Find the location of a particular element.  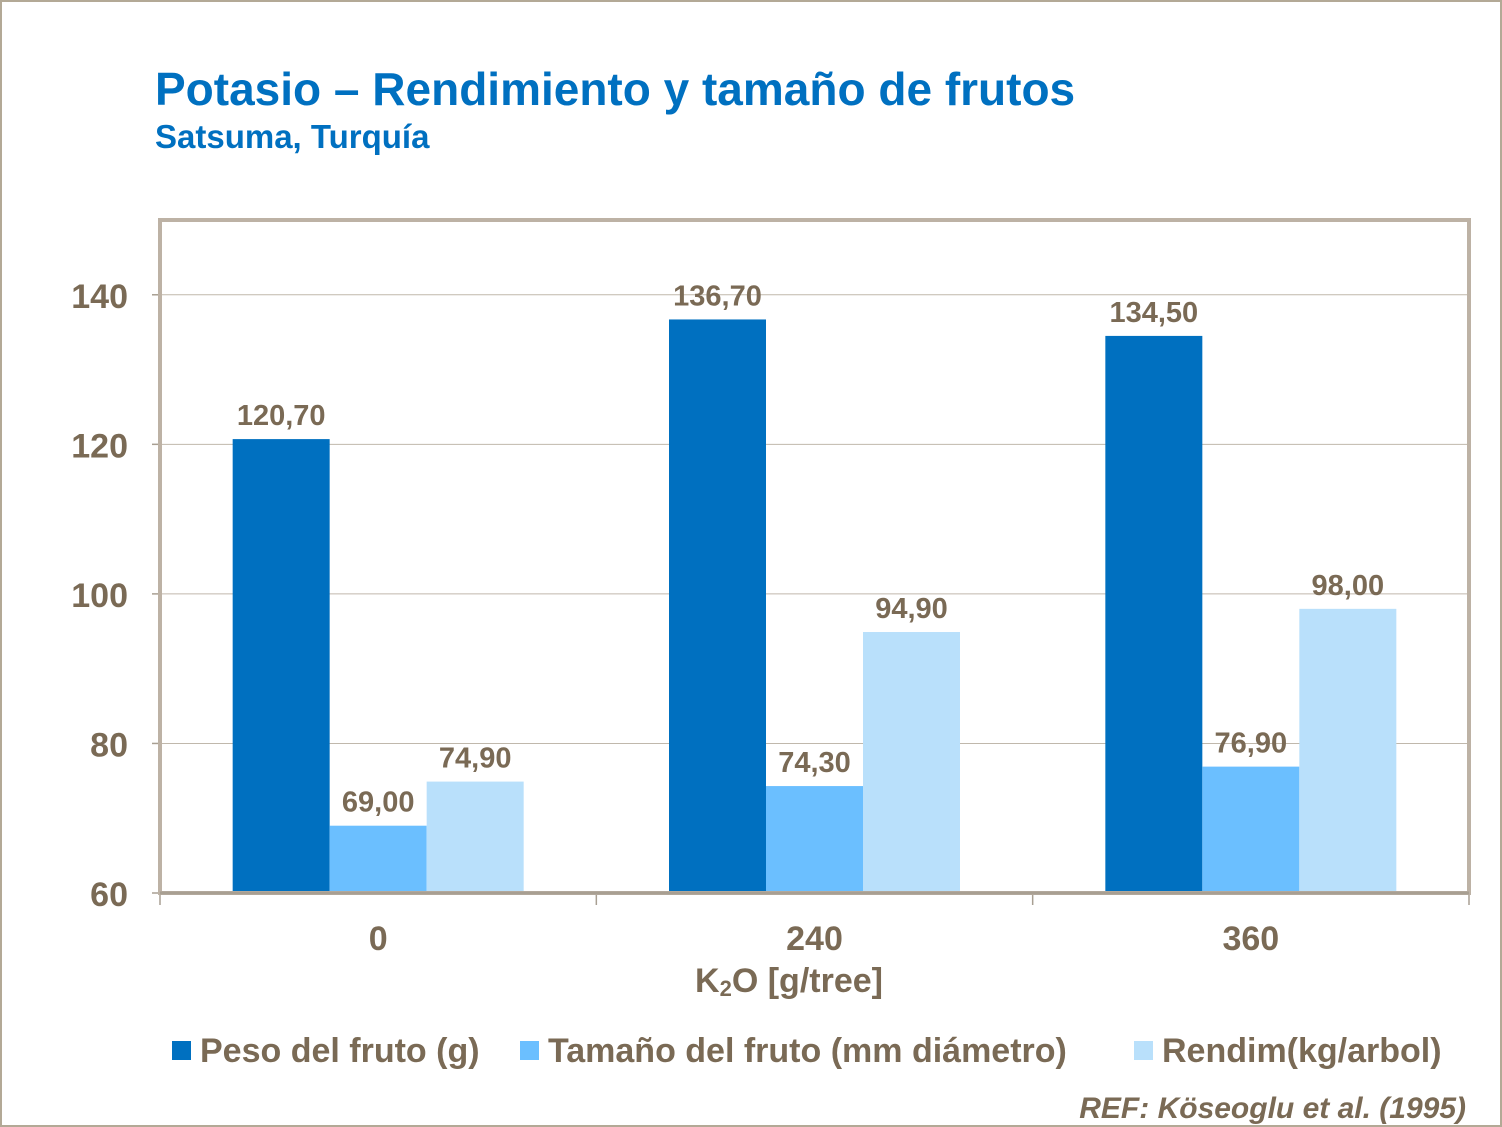

chart-title: Potasio – Rendimiento y tamaño de frutos is located at coordinates (615, 89).